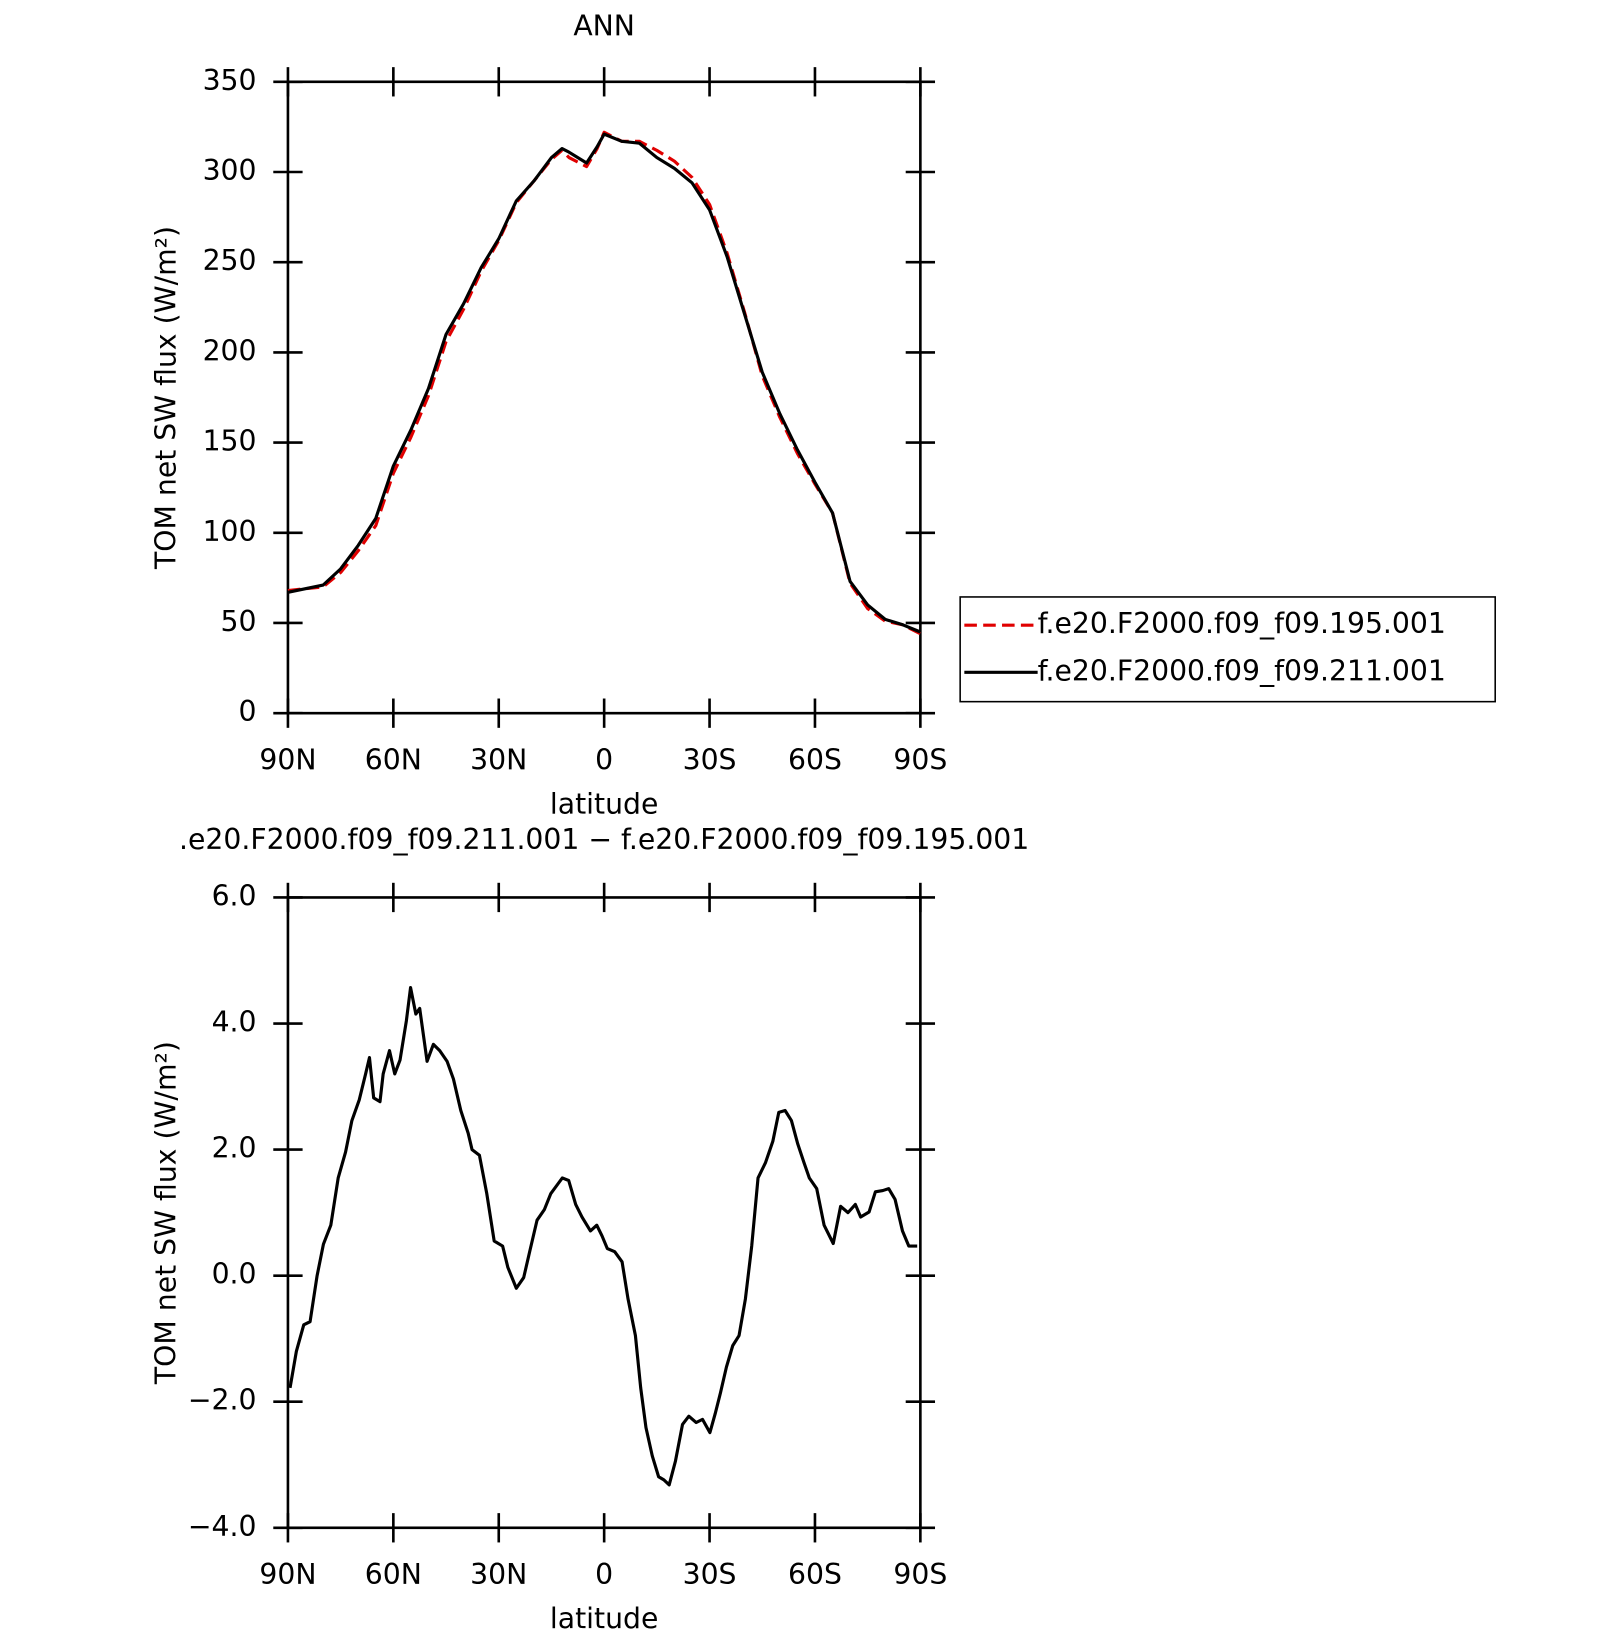 This screenshot has width=1602, height=1641. I want to click on y-tick-label: −4.0, so click(222, 1526).